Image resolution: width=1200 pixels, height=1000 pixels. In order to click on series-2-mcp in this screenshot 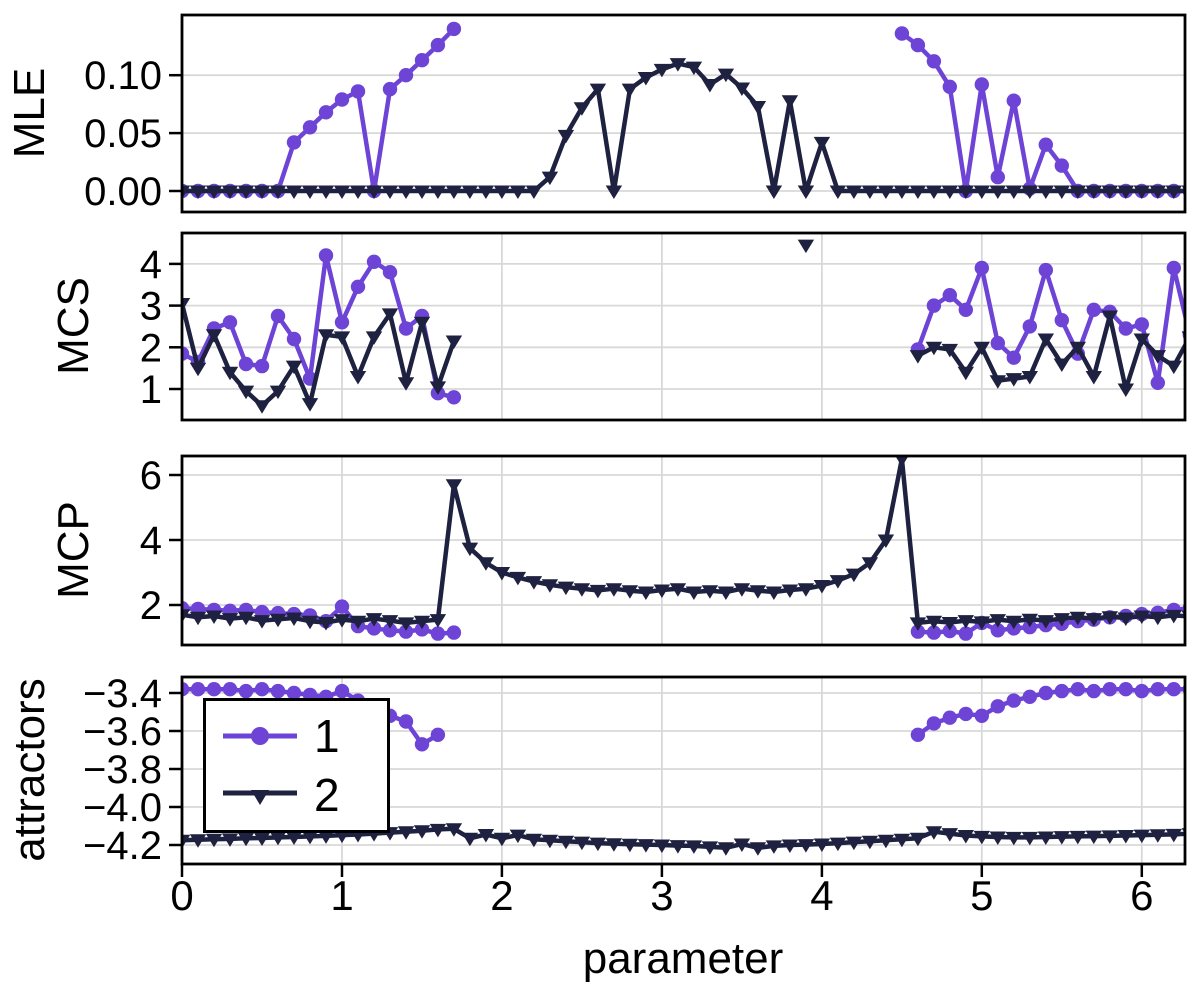, I will do `click(683, 543)`.